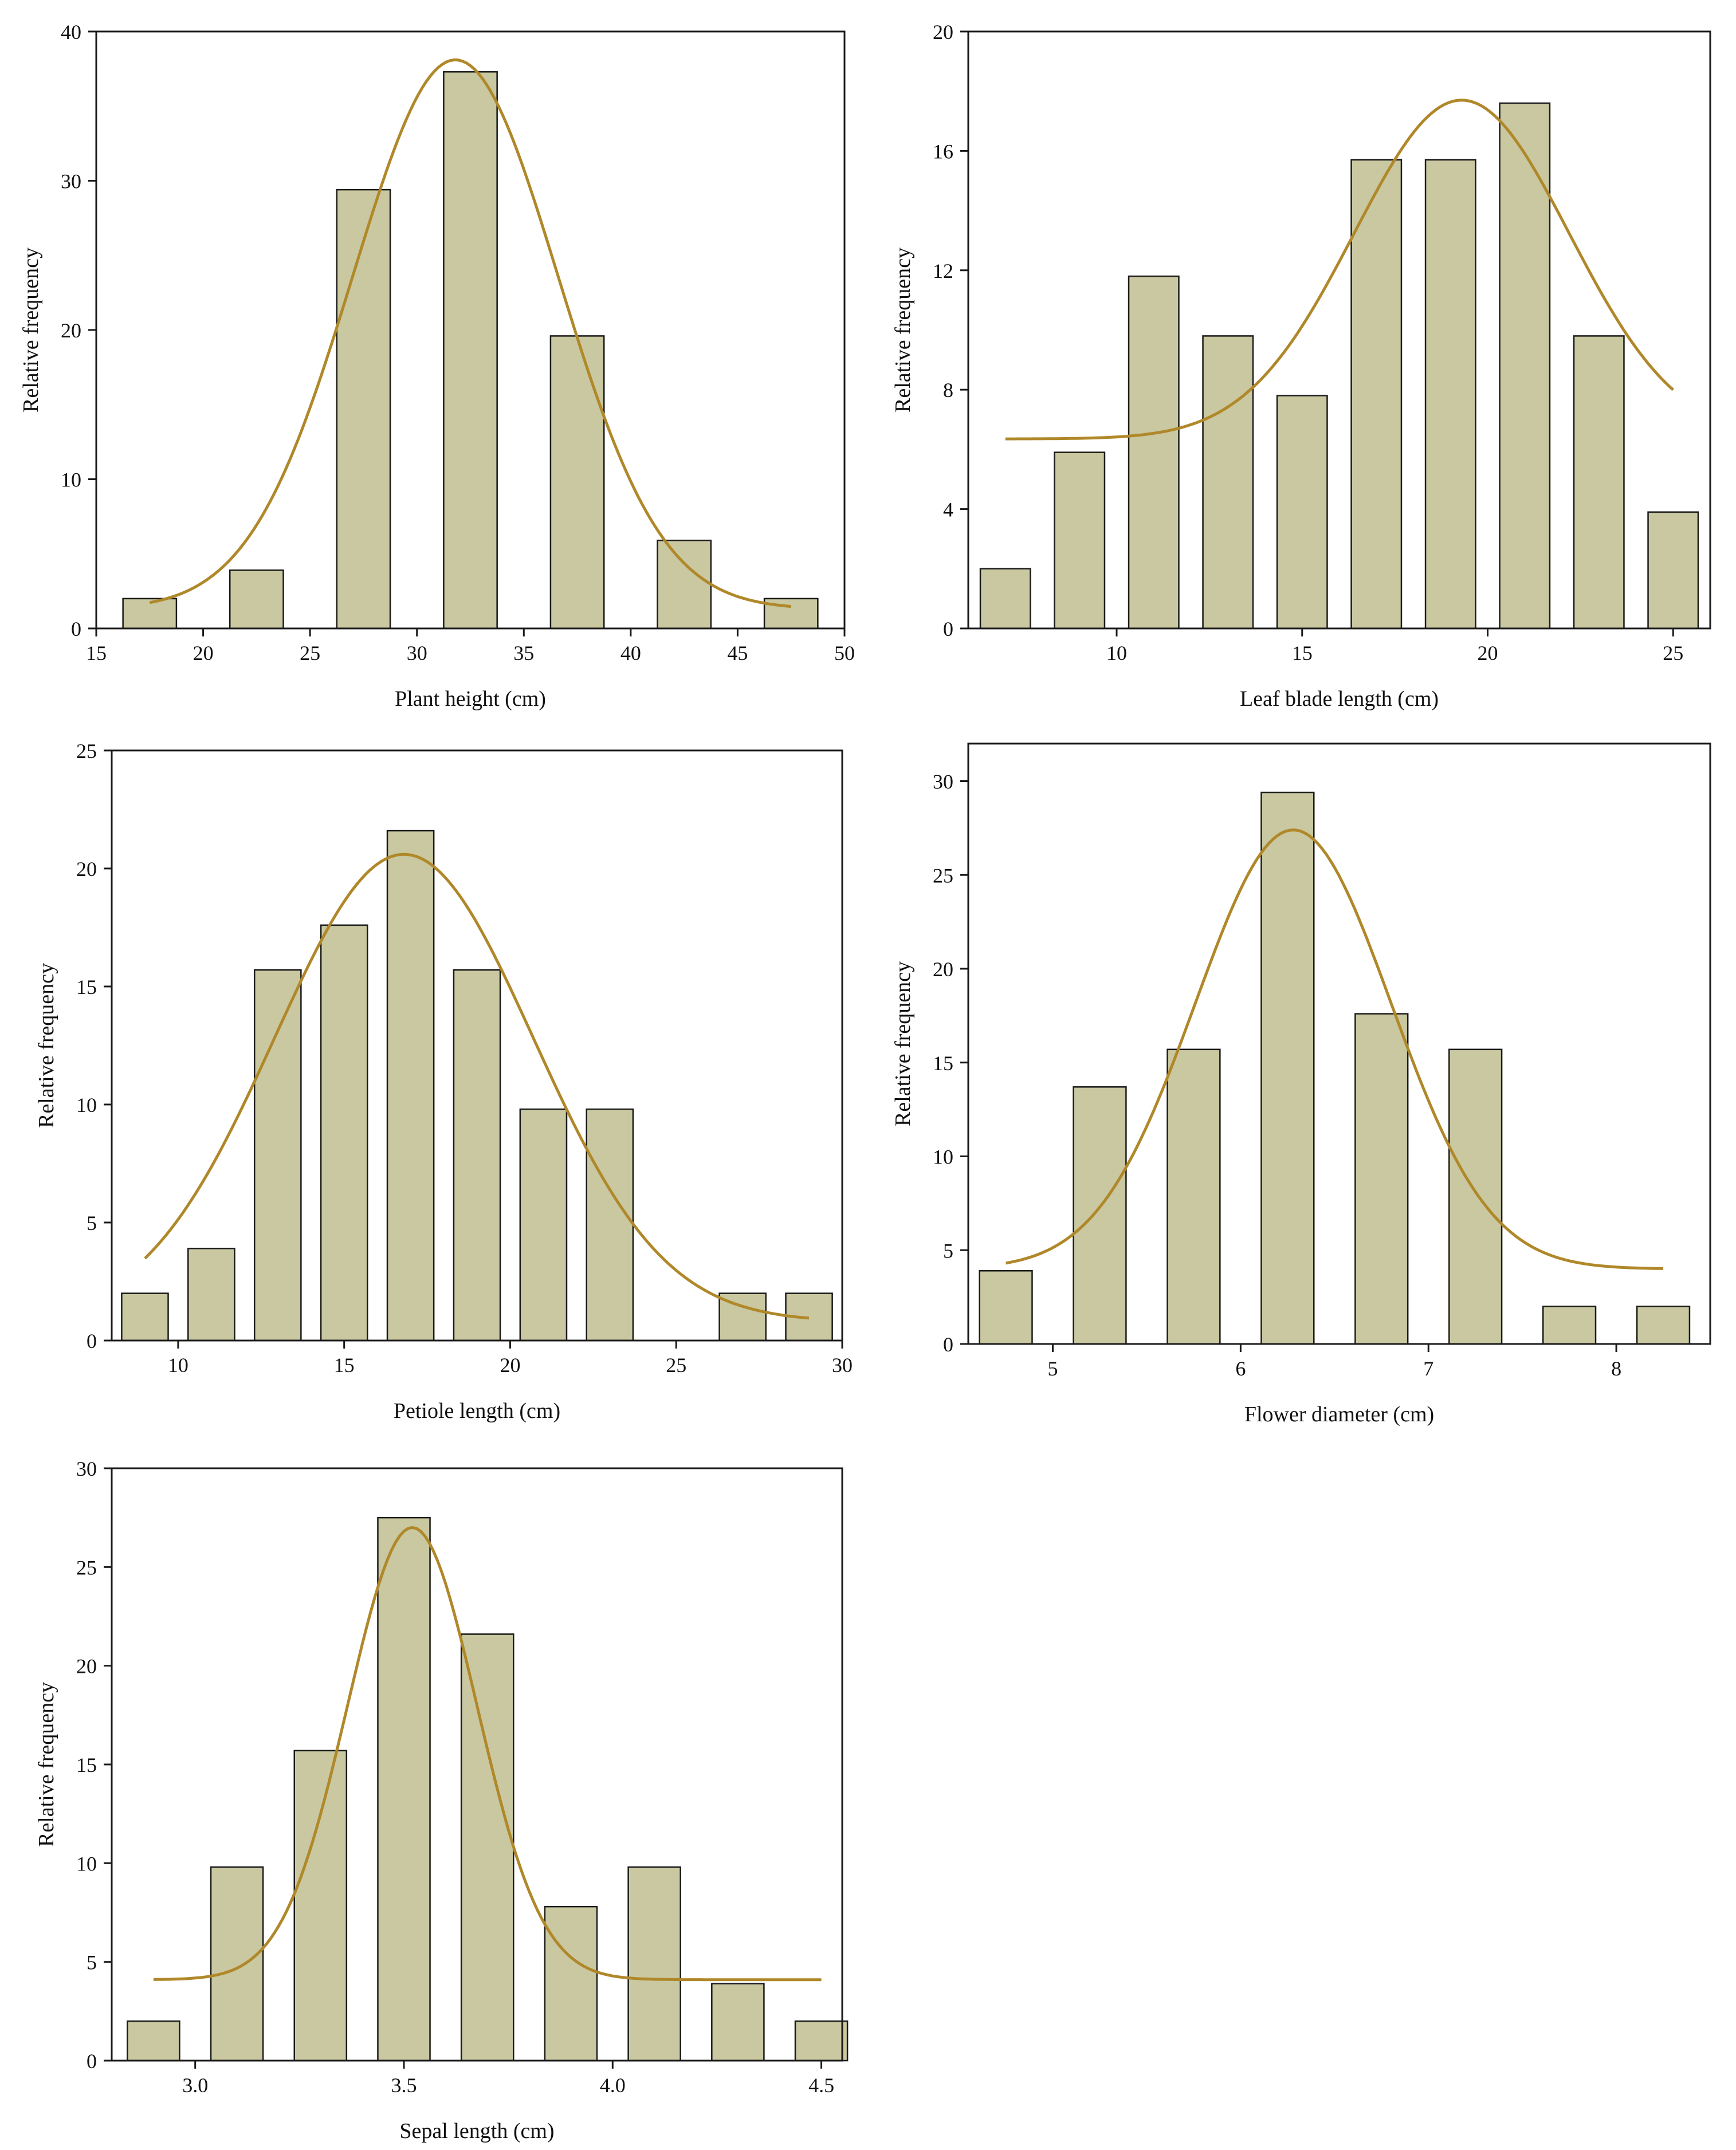 The image size is (1736, 2150). Describe the element at coordinates (943, 152) in the screenshot. I see `y-tick-label: 16` at that location.